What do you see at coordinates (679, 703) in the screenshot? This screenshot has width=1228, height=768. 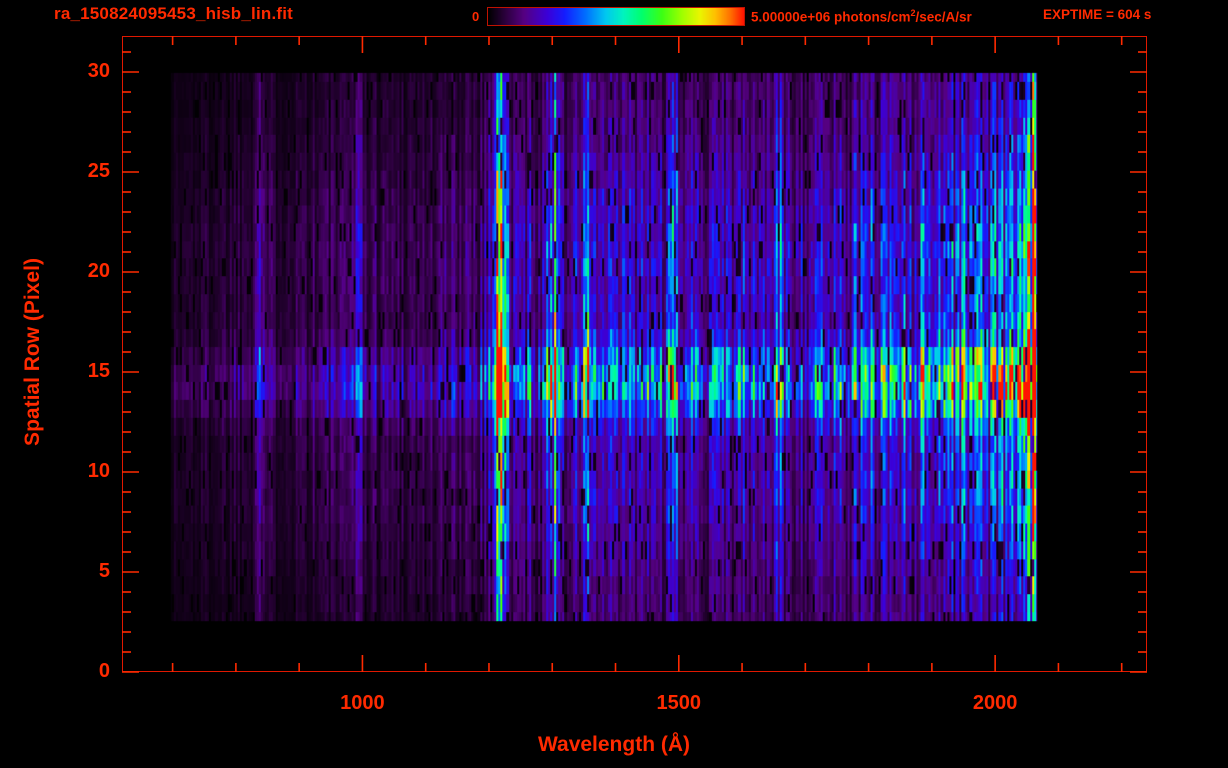 I see `x-tick-label: 1500` at bounding box center [679, 703].